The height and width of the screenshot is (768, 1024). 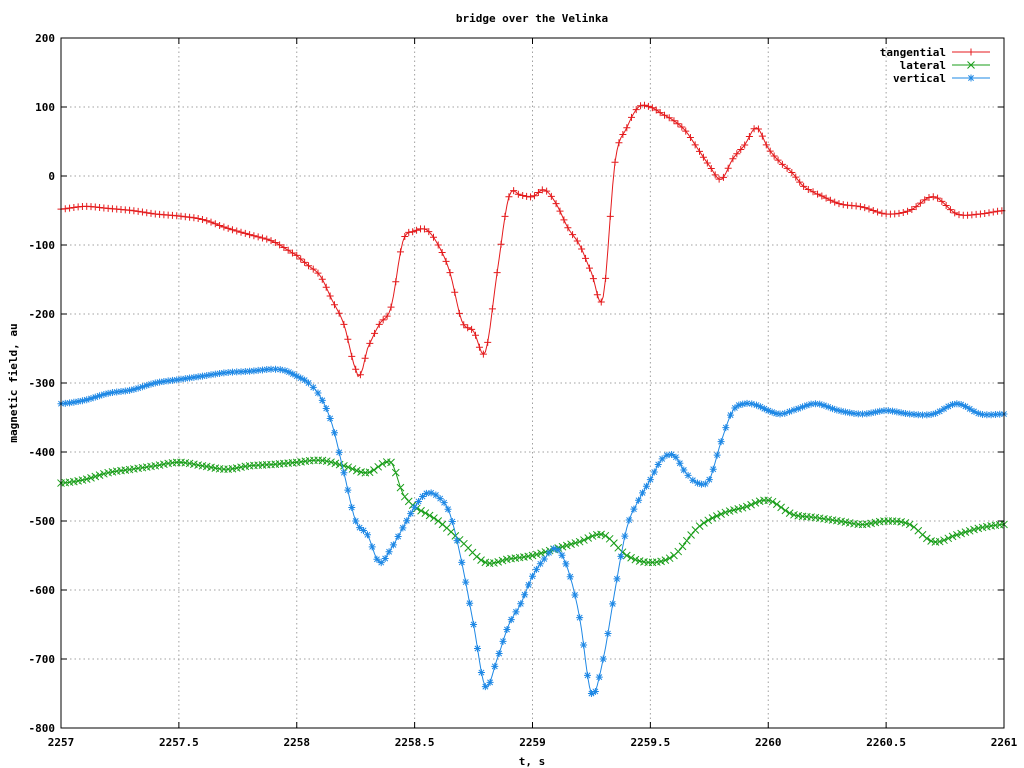 What do you see at coordinates (42, 659) in the screenshot?
I see `y-tick-label: -700` at bounding box center [42, 659].